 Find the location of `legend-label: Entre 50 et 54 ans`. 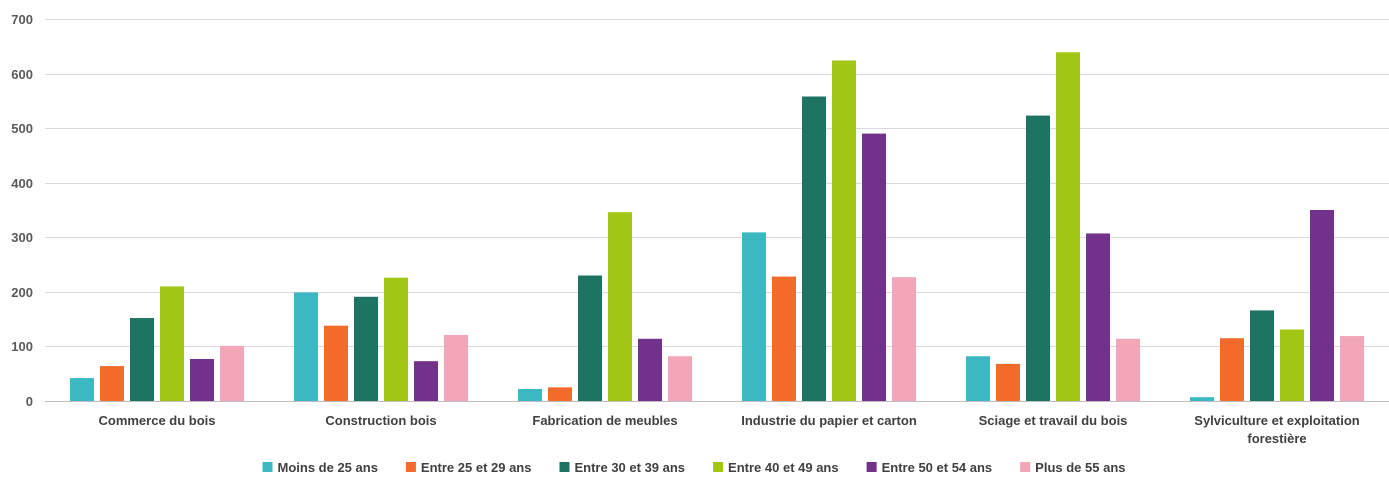

legend-label: Entre 50 et 54 ans is located at coordinates (937, 467).